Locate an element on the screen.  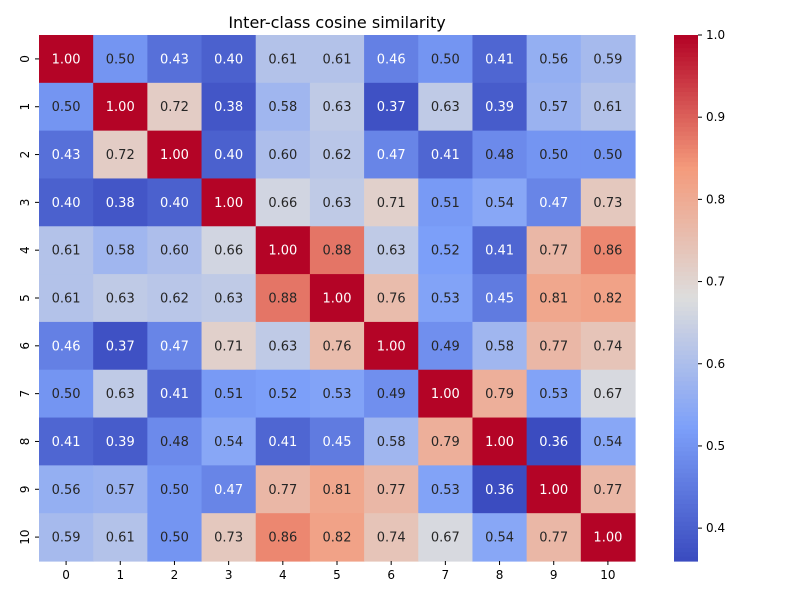
cell-value-label: 0.88 is located at coordinates (337, 251).